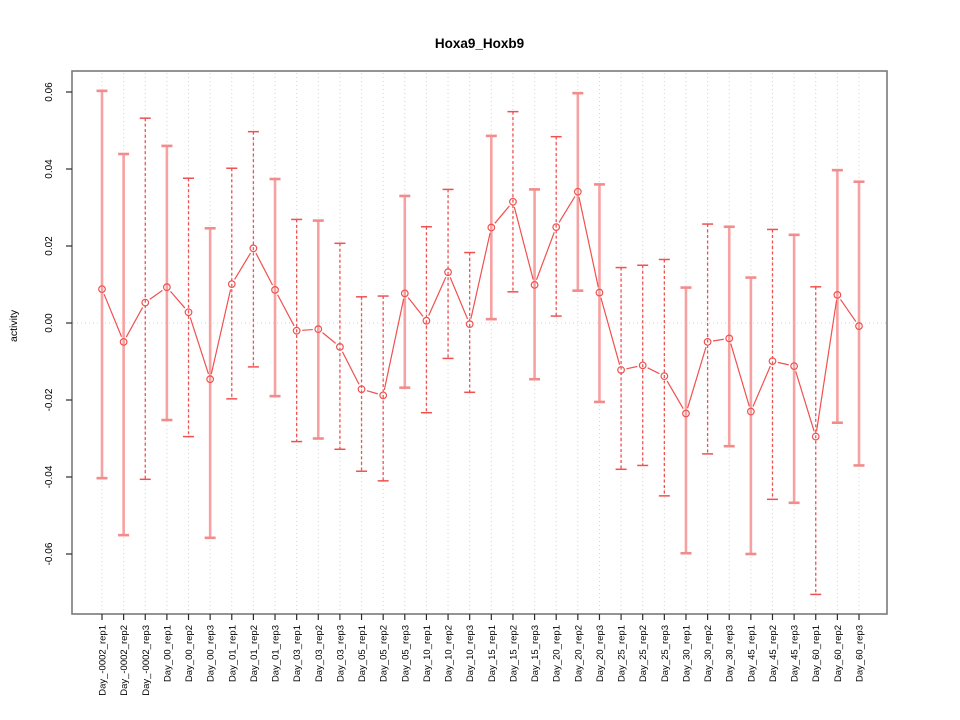 This screenshot has height=720, width=960. I want to click on x-tick-label: Day_-0002_rep2, so click(124, 660).